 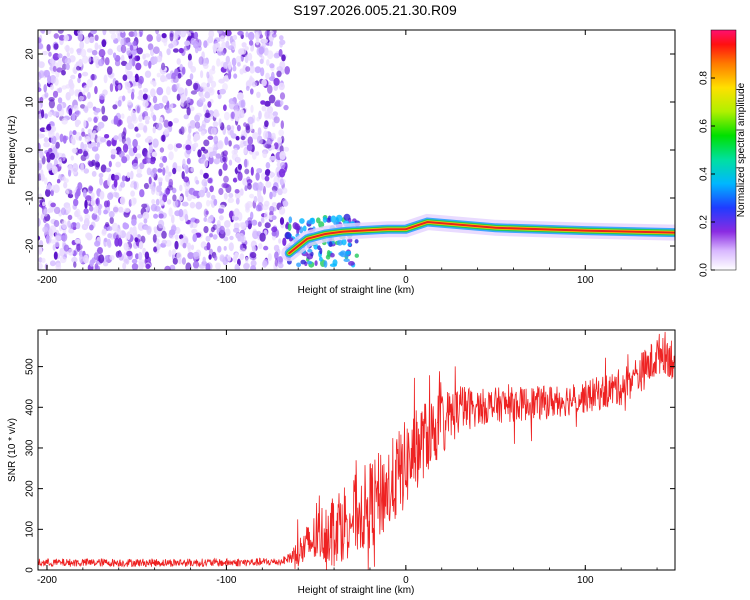 What do you see at coordinates (704, 270) in the screenshot?
I see `colorbar-tick-label: 0.0` at bounding box center [704, 270].